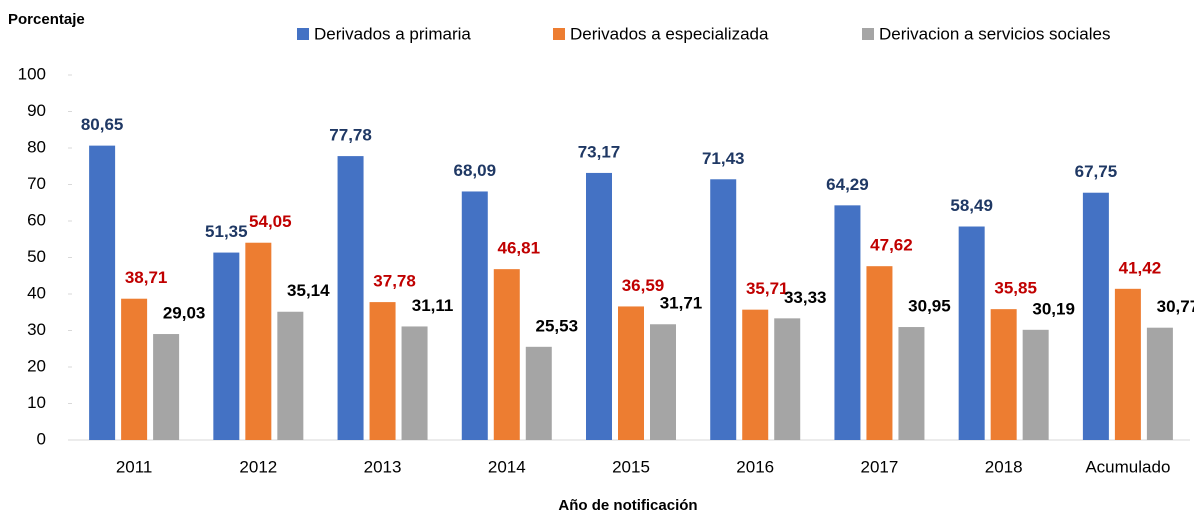 Image resolution: width=1194 pixels, height=520 pixels. Describe the element at coordinates (433, 305) in the screenshot. I see `data-label: 31,11` at that location.